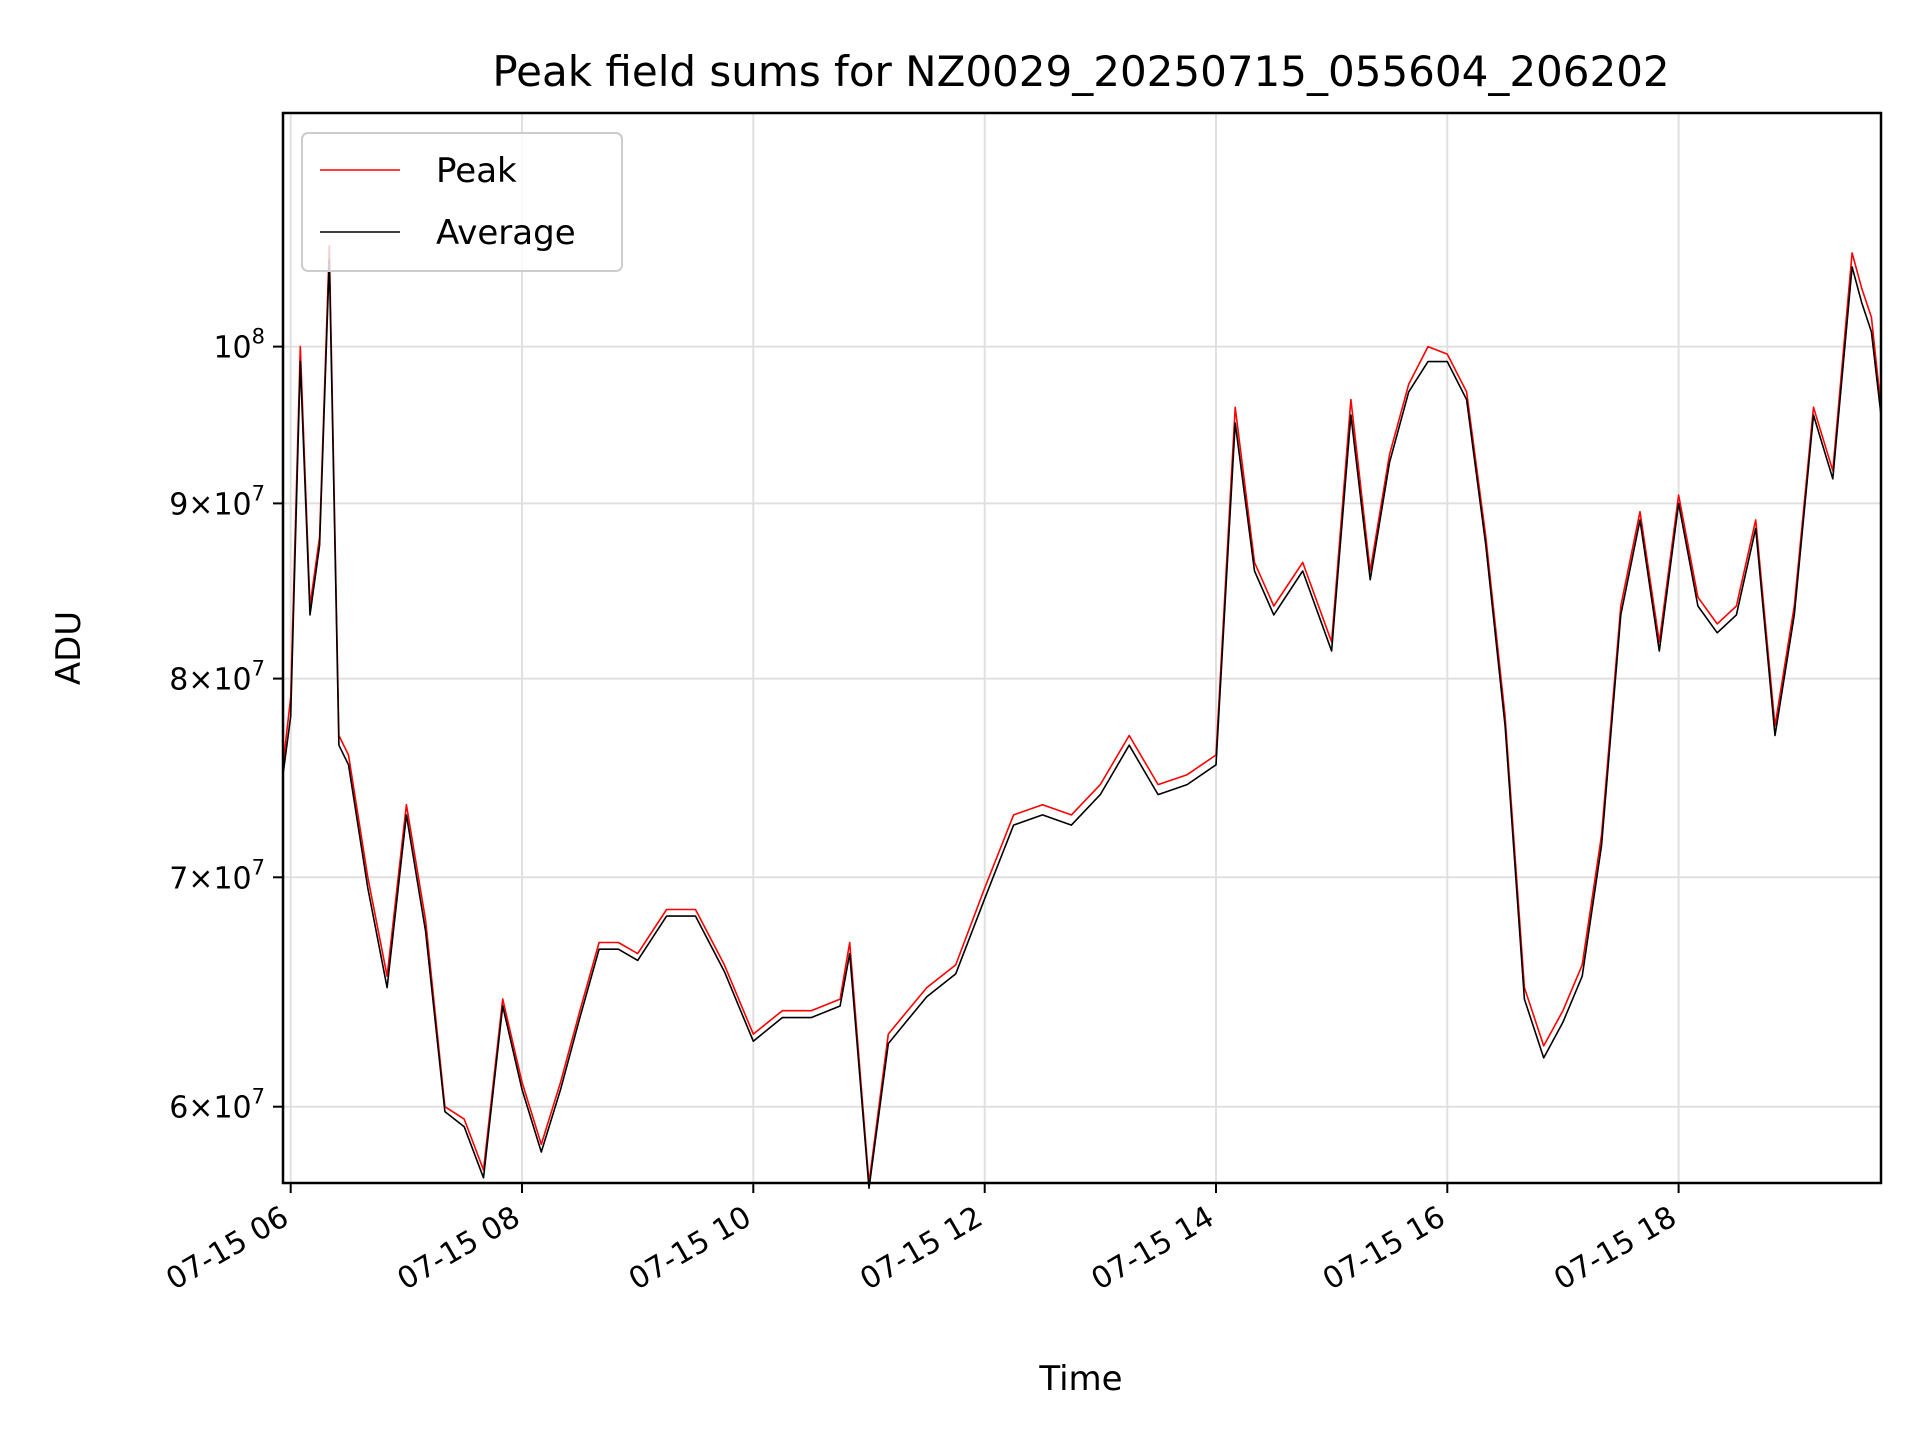  I want to click on y-tick-label: 8×107, so click(217, 677).